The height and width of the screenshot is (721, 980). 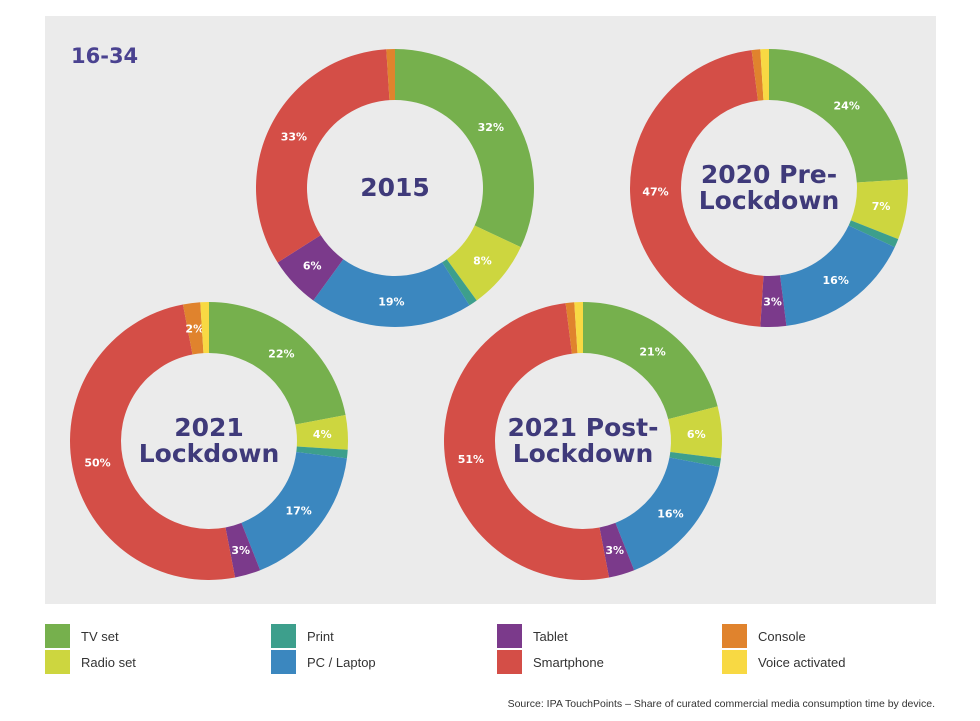 I want to click on slice-label-3-smartphone: 51%, so click(x=471, y=459).